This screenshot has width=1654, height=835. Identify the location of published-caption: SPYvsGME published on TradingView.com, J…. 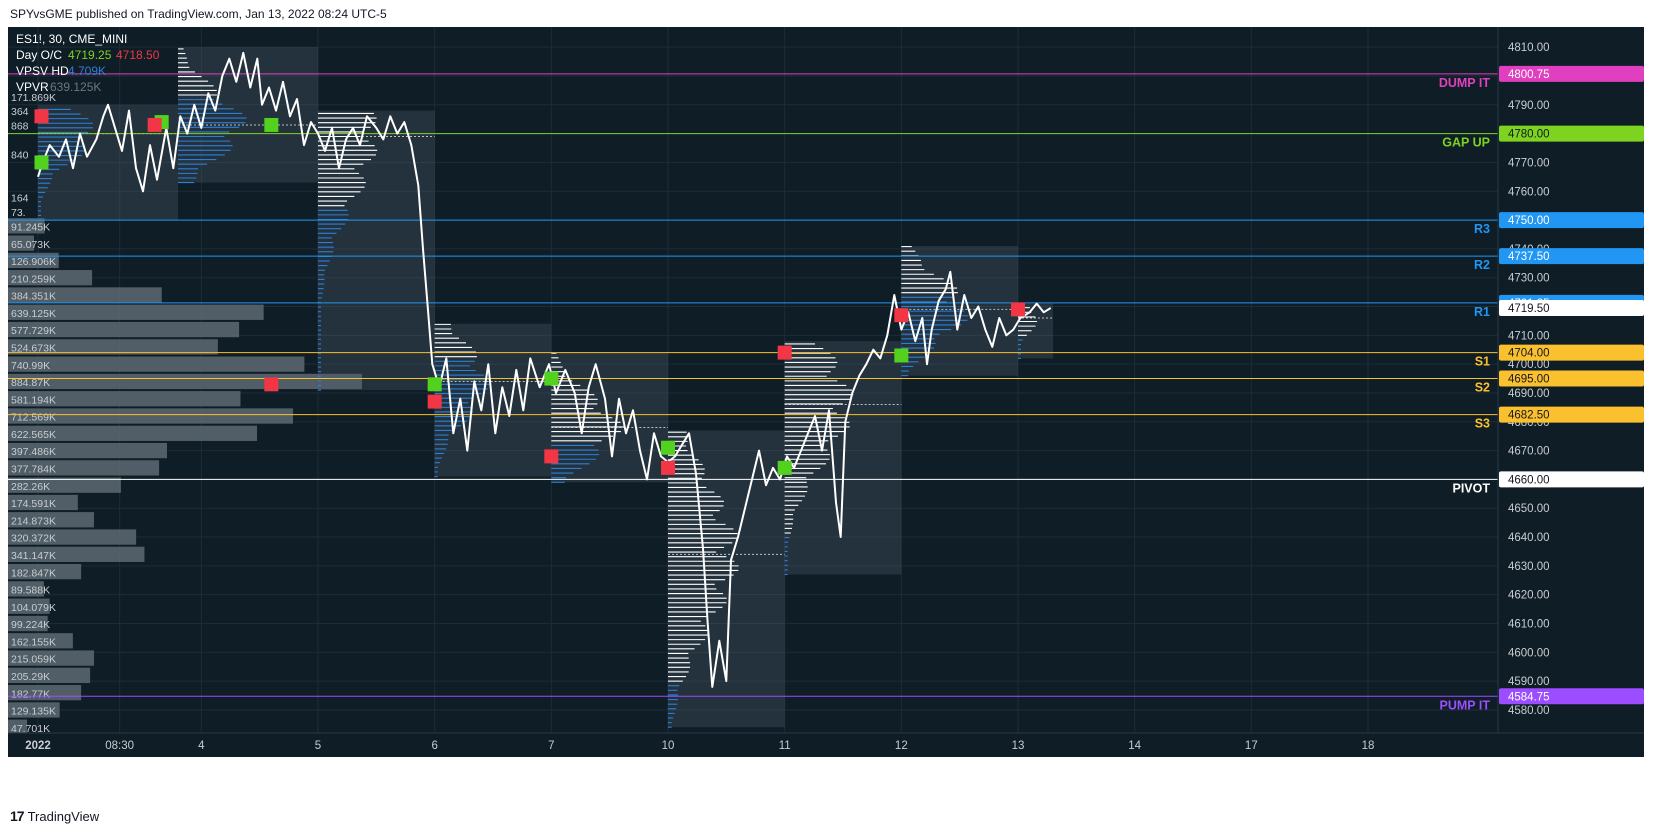
(198, 14).